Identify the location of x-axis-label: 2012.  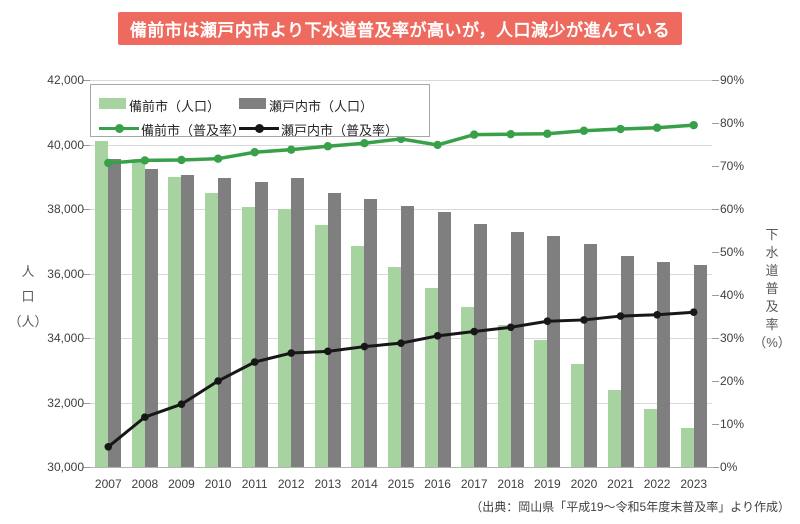
(291, 484).